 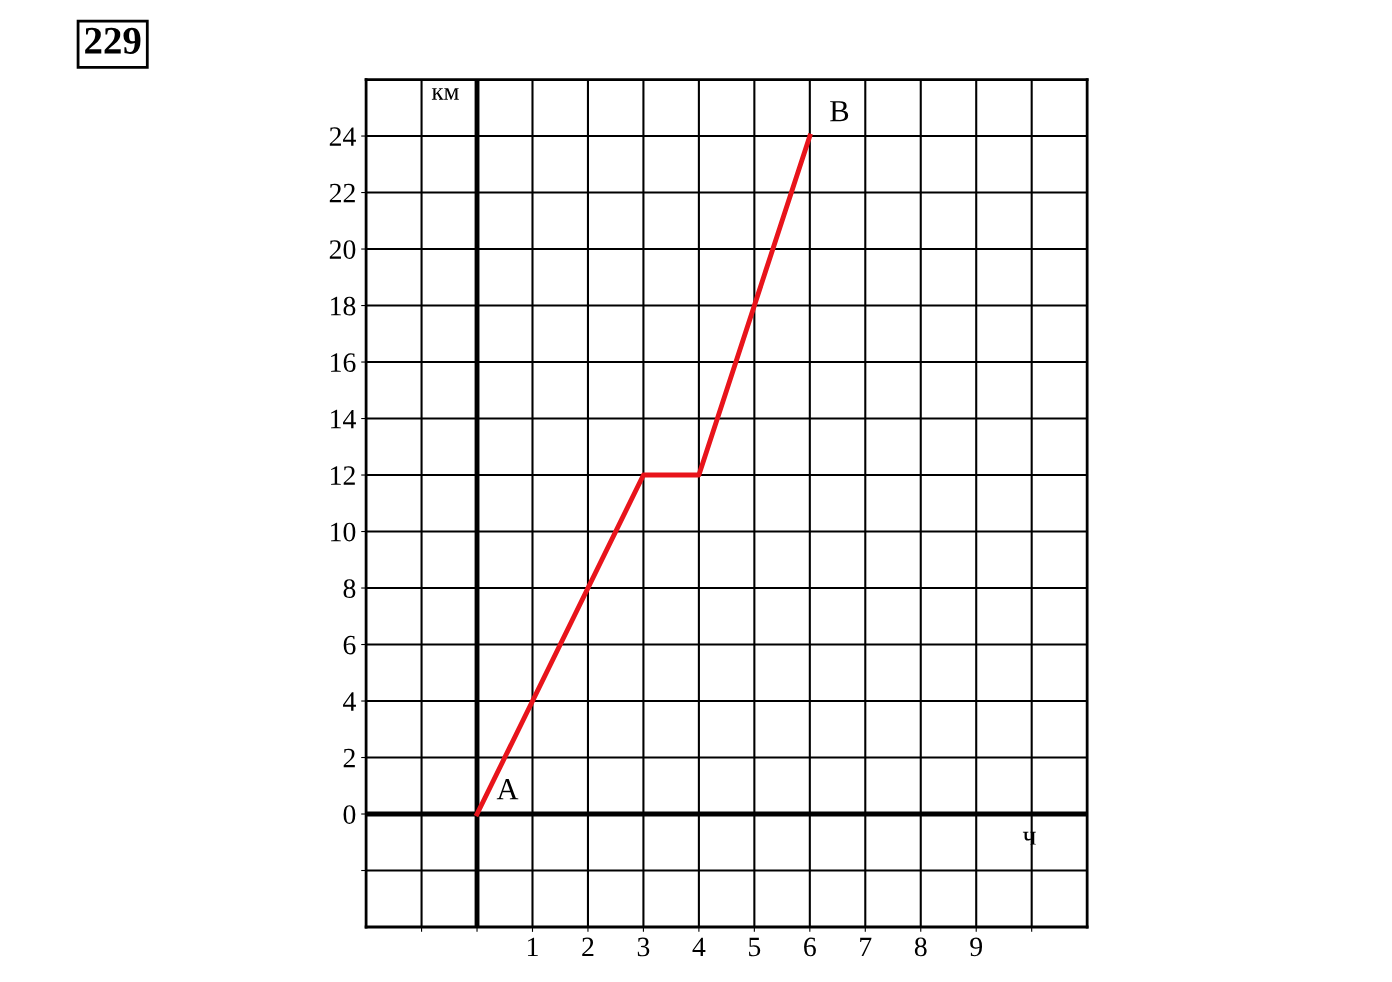 I want to click on annotation: A, so click(x=507, y=789).